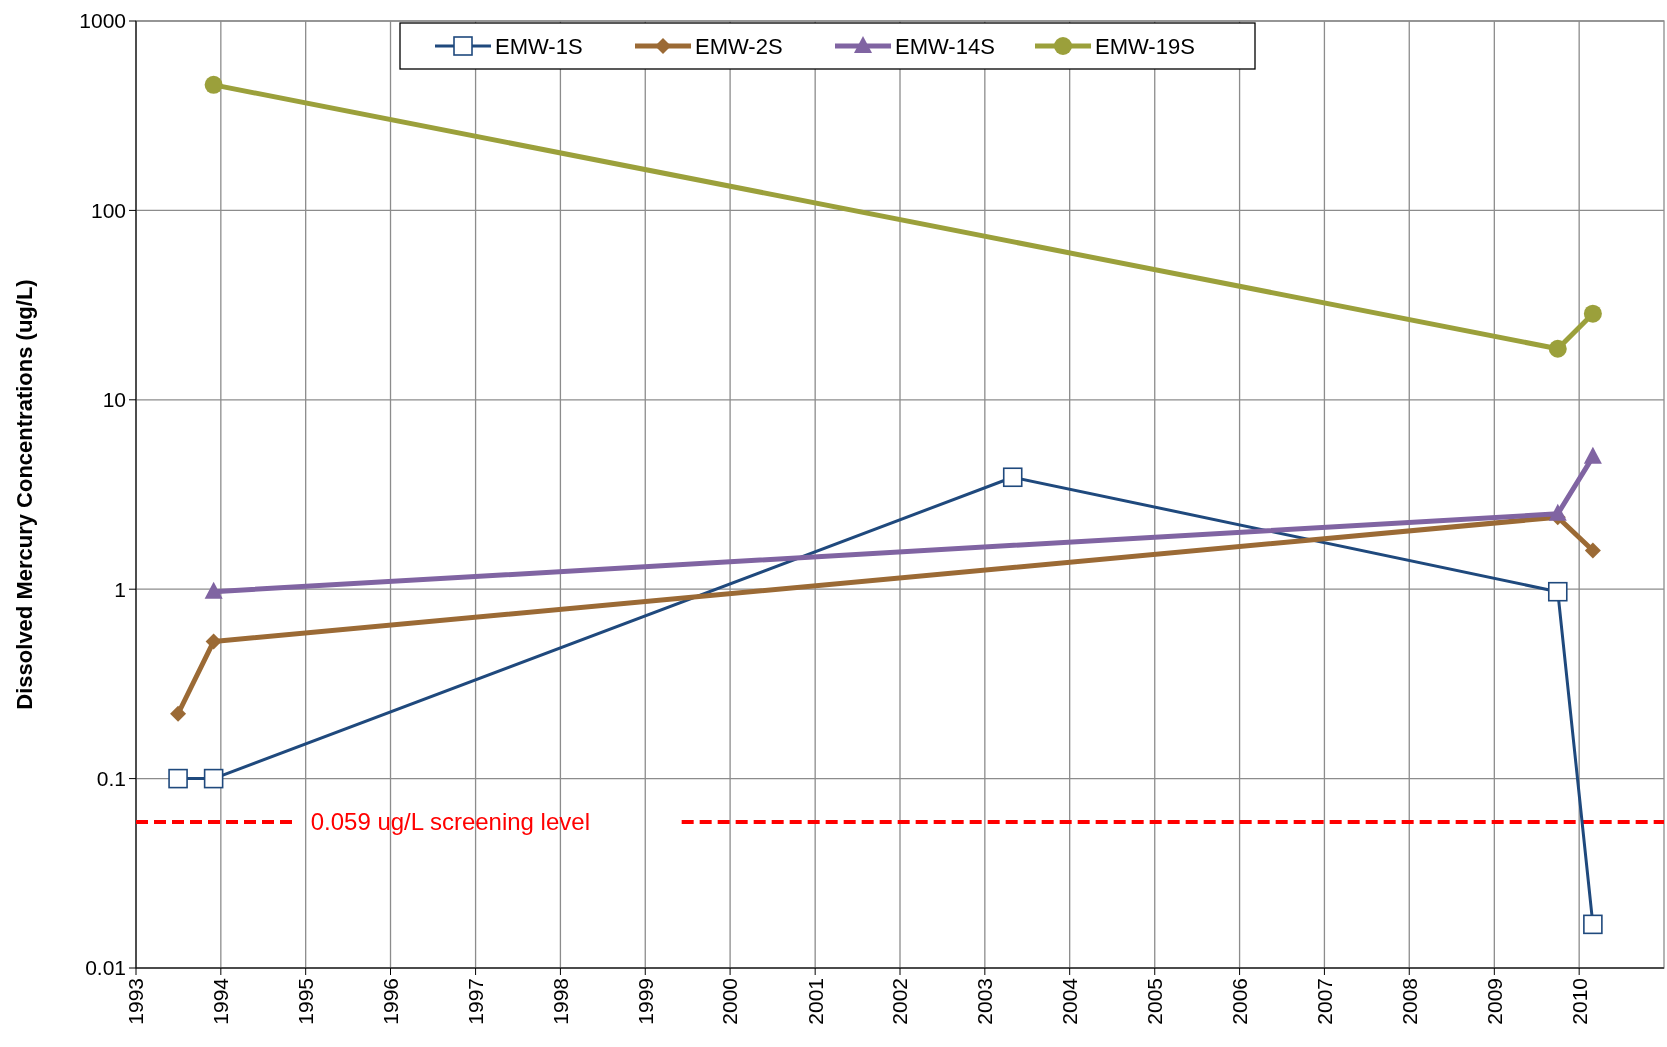 The image size is (1667, 1047). Describe the element at coordinates (1070, 1001) in the screenshot. I see `x-tick-label: 2004` at that location.